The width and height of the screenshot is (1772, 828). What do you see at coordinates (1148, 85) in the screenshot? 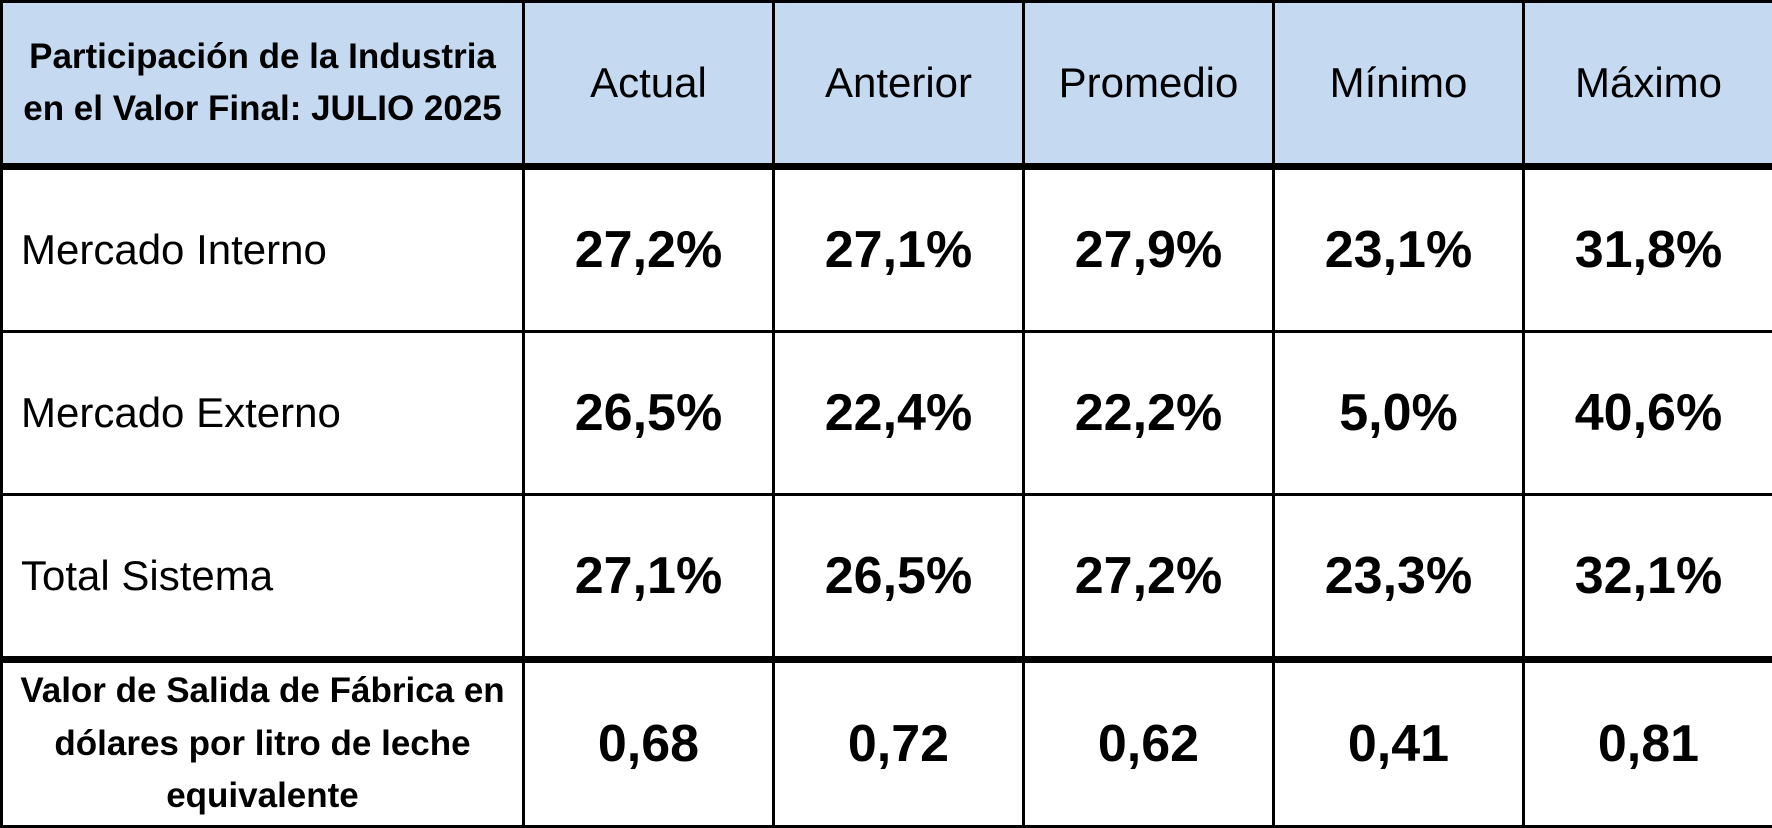
I see `column-header-promedio: Promedio` at bounding box center [1148, 85].